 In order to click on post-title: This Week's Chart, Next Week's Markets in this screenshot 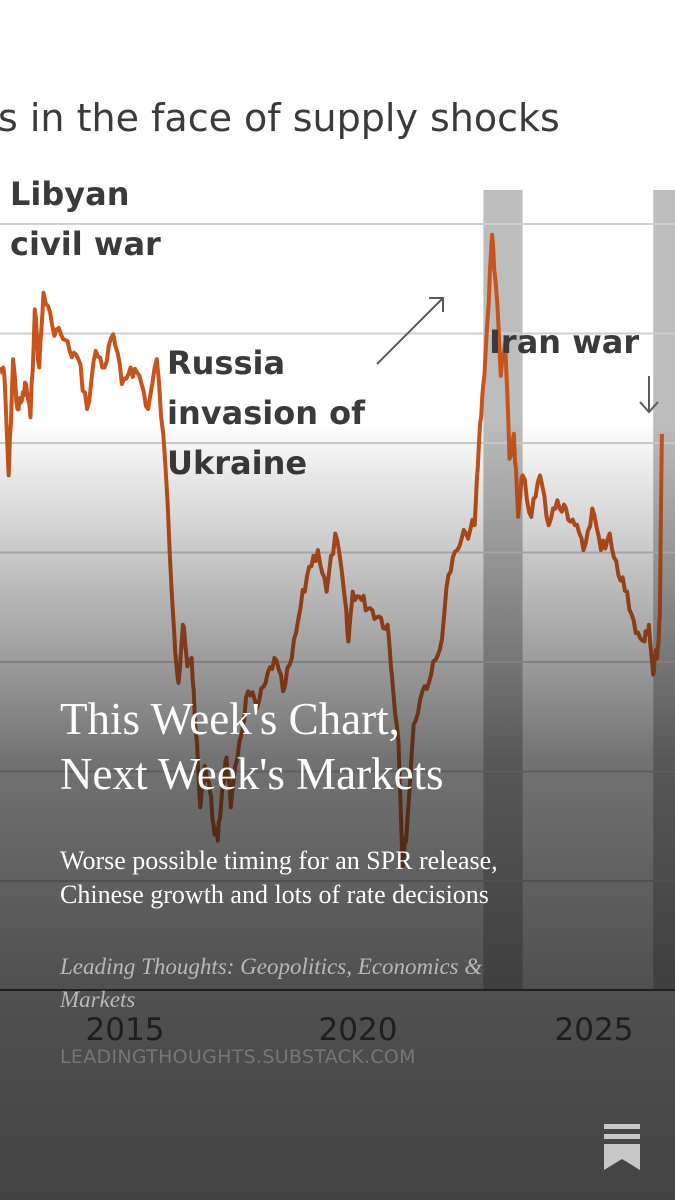, I will do `click(350, 747)`.